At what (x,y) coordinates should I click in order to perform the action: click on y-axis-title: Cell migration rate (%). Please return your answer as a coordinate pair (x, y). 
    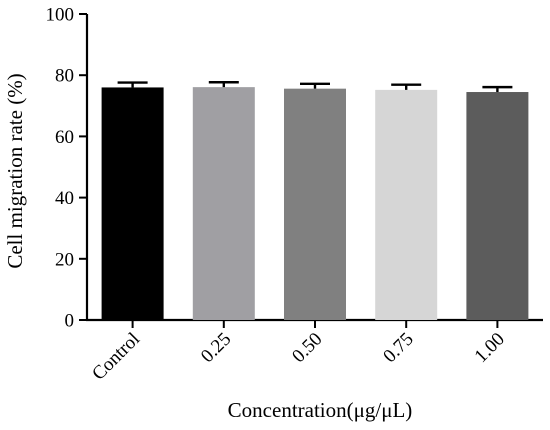
    Looking at the image, I should click on (15, 170).